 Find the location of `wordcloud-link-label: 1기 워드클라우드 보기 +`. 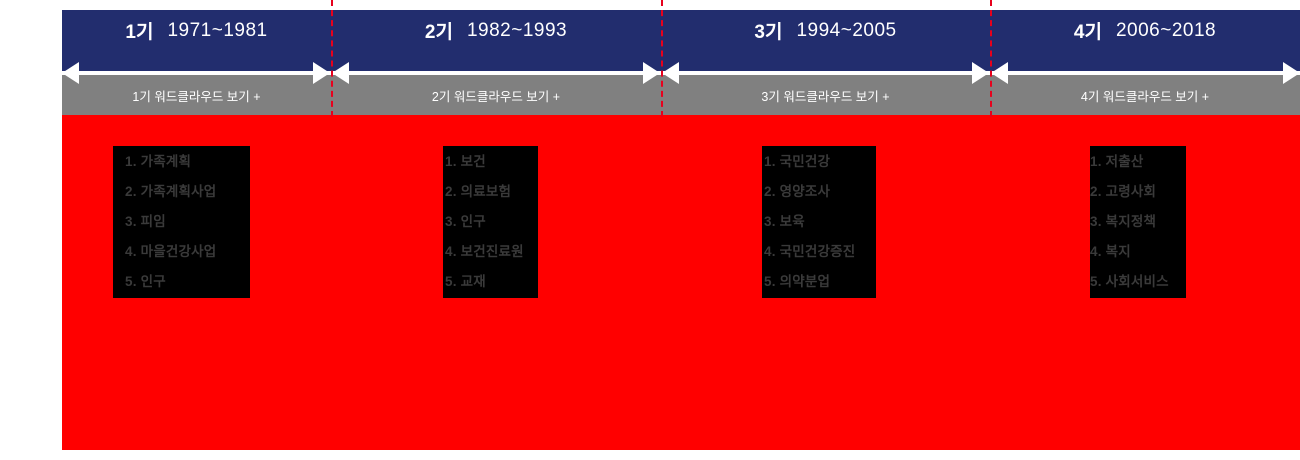

wordcloud-link-label: 1기 워드클라우드 보기 + is located at coordinates (196, 96).